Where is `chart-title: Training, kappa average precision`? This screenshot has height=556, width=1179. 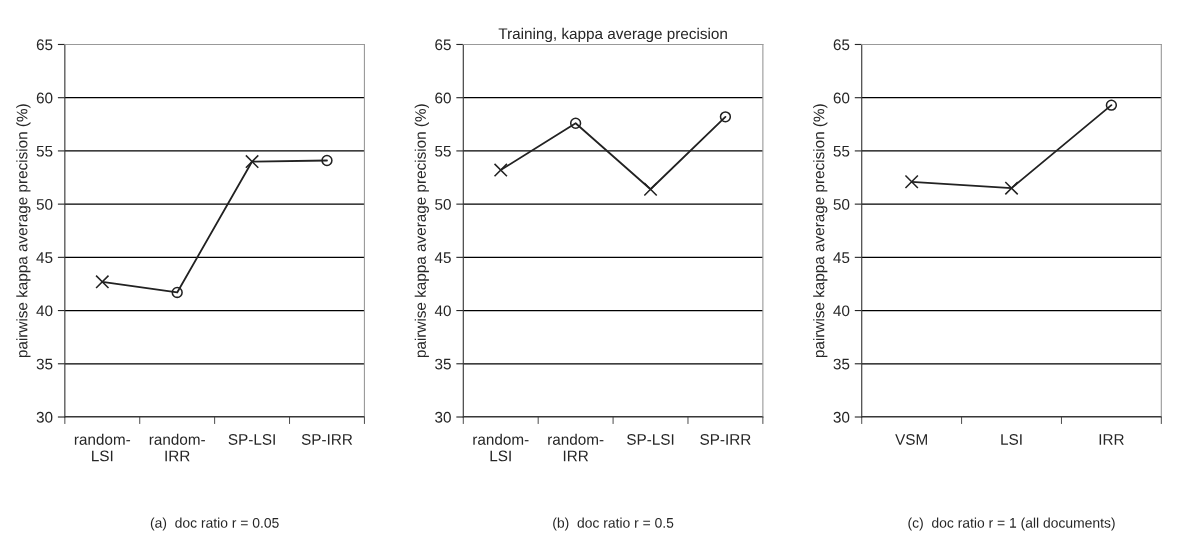 chart-title: Training, kappa average precision is located at coordinates (612, 35).